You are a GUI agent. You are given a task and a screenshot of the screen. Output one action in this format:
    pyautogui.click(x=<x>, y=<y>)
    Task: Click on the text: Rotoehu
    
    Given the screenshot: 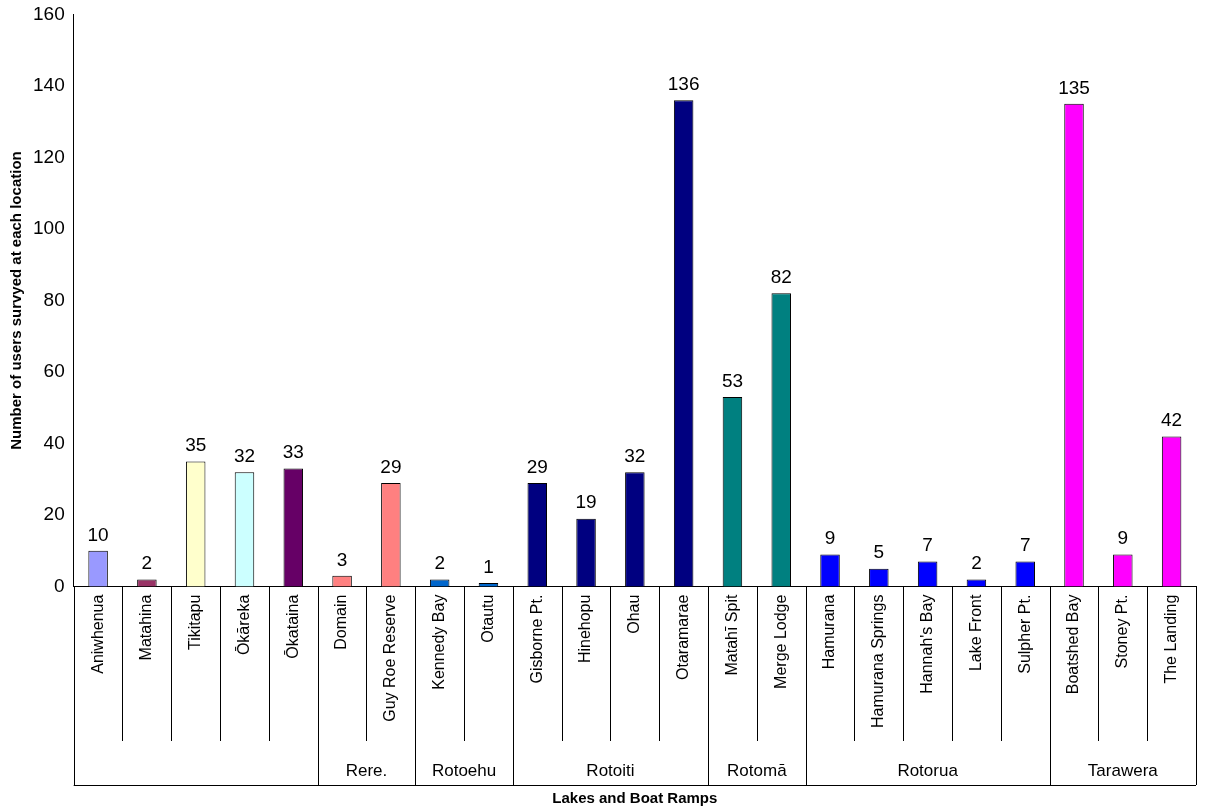 What is the action you would take?
    pyautogui.click(x=464, y=770)
    